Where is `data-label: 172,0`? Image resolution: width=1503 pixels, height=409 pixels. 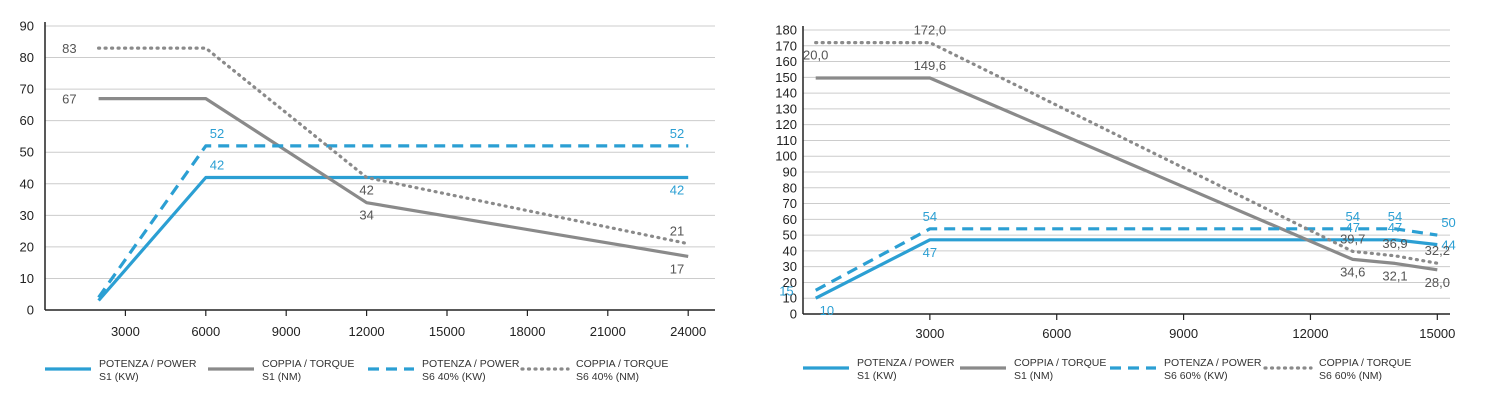
data-label: 172,0 is located at coordinates (930, 30).